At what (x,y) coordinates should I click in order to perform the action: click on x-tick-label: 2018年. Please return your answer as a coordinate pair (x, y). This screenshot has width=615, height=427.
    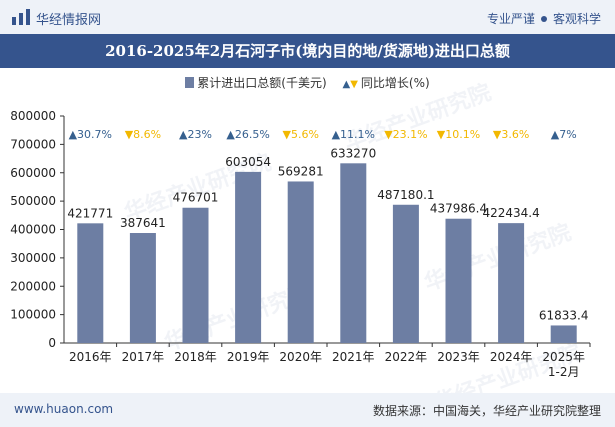
    Looking at the image, I should click on (195, 357).